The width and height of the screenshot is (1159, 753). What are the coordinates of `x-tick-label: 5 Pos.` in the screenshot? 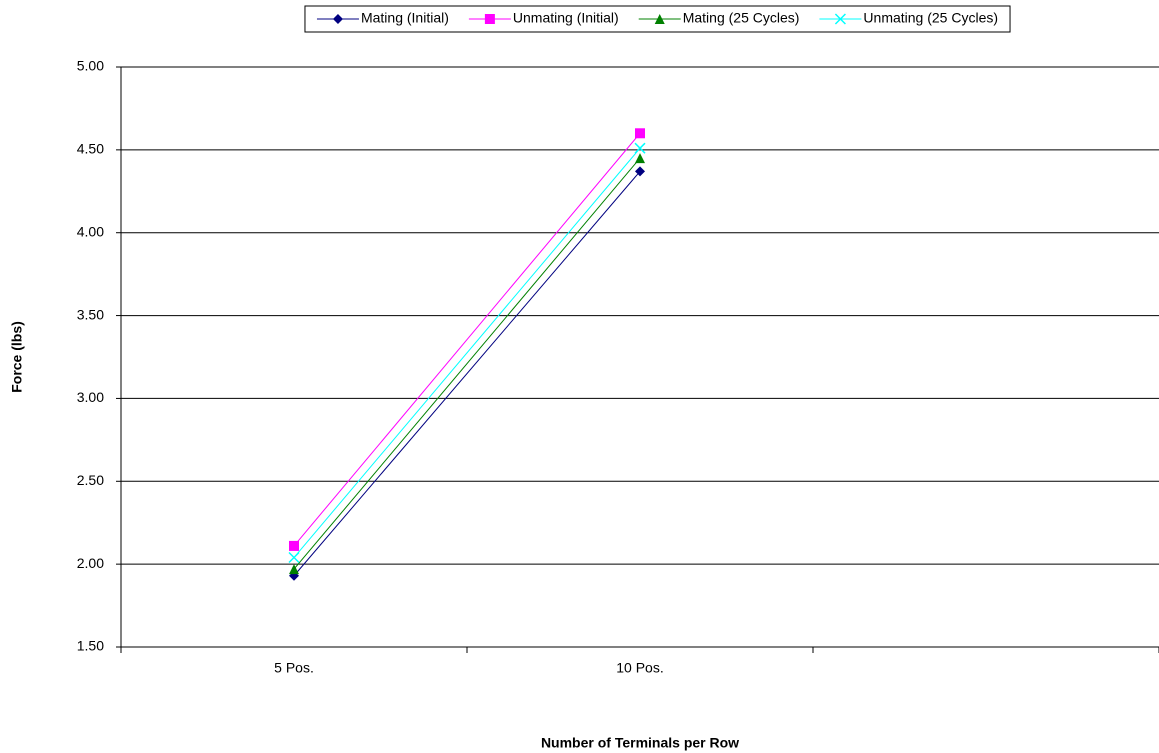 It's located at (294, 668).